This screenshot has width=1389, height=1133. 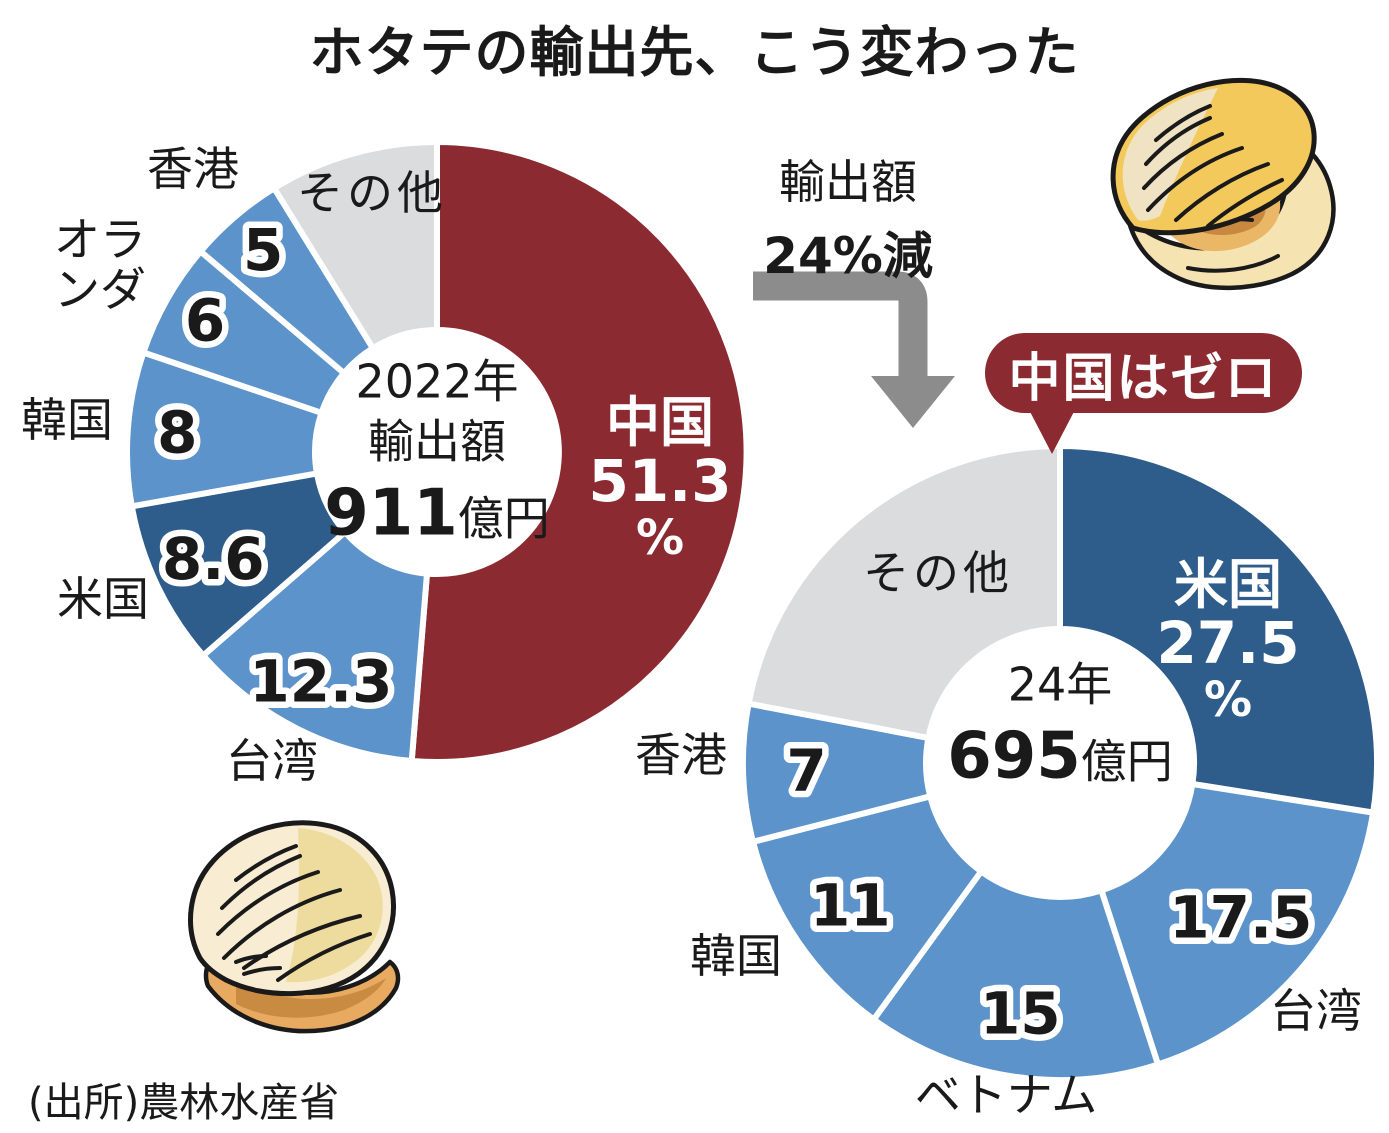 I want to click on transition-arrow, so click(x=854, y=349).